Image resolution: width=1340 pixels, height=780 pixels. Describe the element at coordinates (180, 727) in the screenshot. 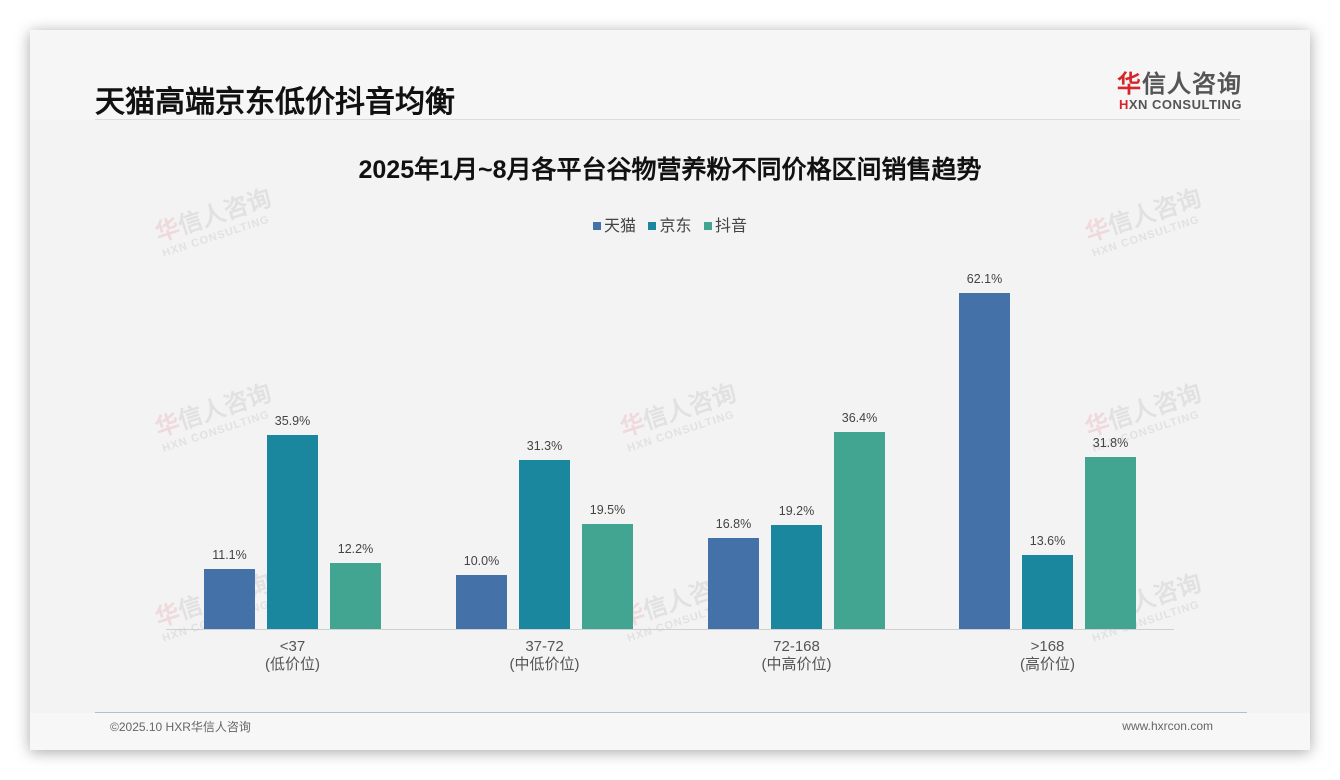

I see `footer-copyright: ©2025.10 HXR华信人咨询` at that location.